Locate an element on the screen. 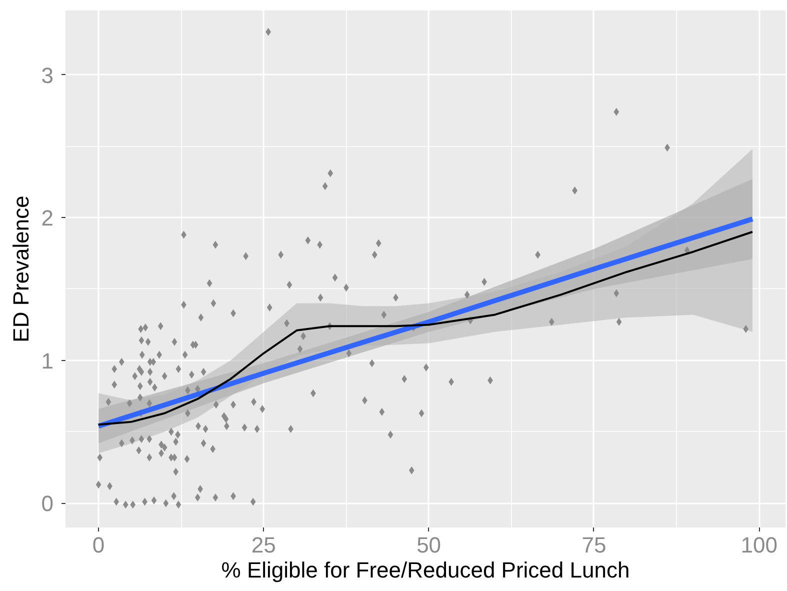  y-tick-label: 1 is located at coordinates (47, 361).